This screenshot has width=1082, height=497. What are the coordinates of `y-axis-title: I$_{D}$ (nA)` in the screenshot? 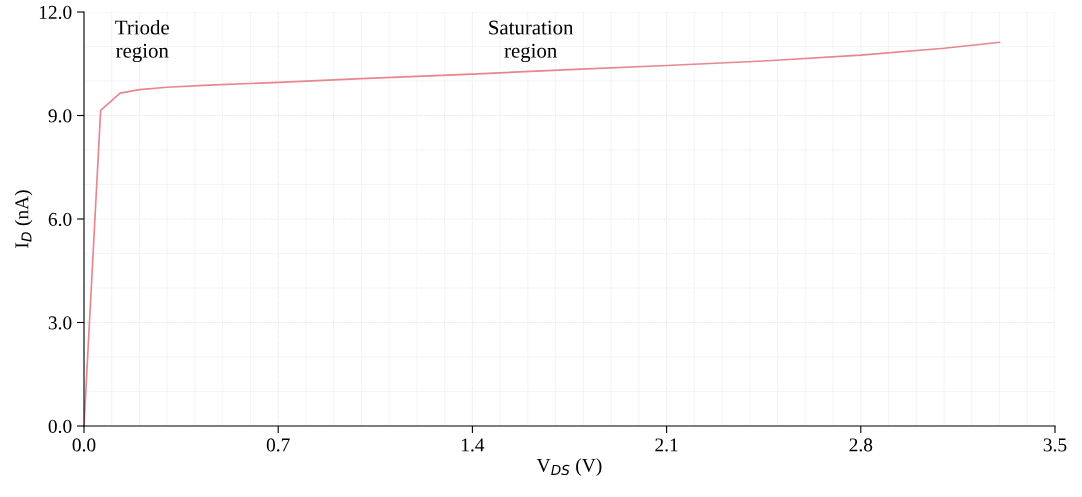 It's located at (23, 219).